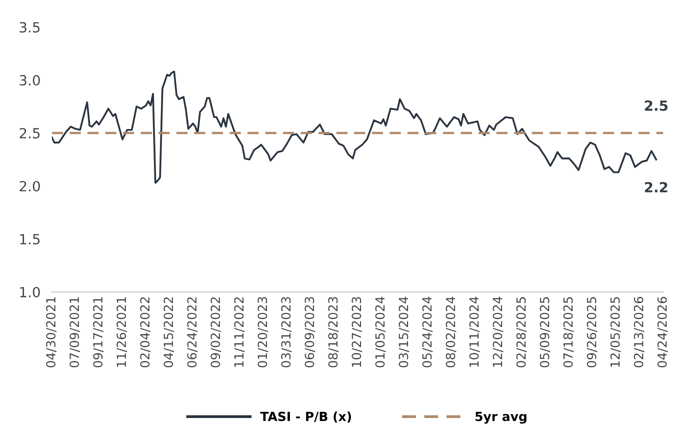  What do you see at coordinates (568, 332) in the screenshot?
I see `x-tick-label: 07/18/2025` at bounding box center [568, 332].